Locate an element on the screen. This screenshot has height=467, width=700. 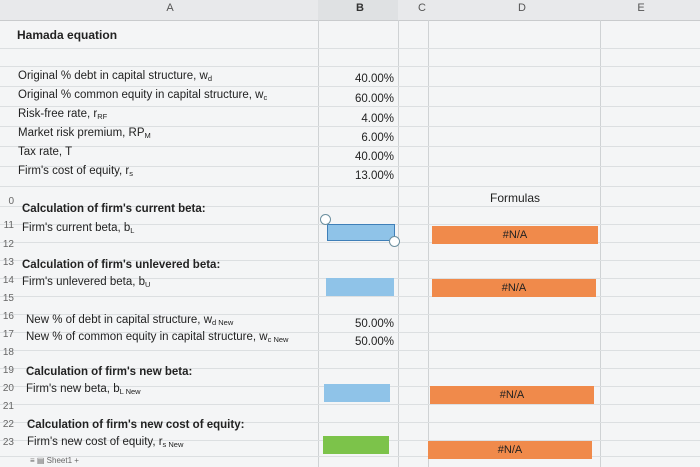
row-number: 23 is located at coordinates (8, 442).